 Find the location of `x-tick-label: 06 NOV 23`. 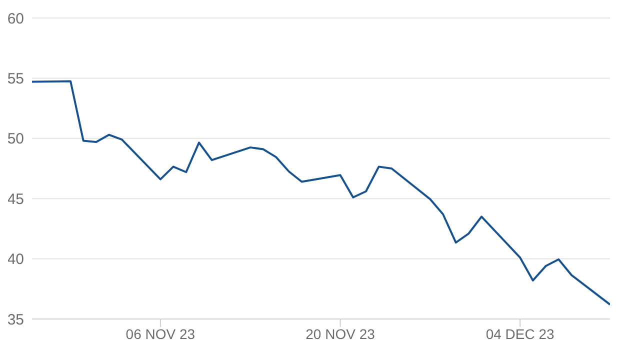

x-tick-label: 06 NOV 23 is located at coordinates (161, 334).